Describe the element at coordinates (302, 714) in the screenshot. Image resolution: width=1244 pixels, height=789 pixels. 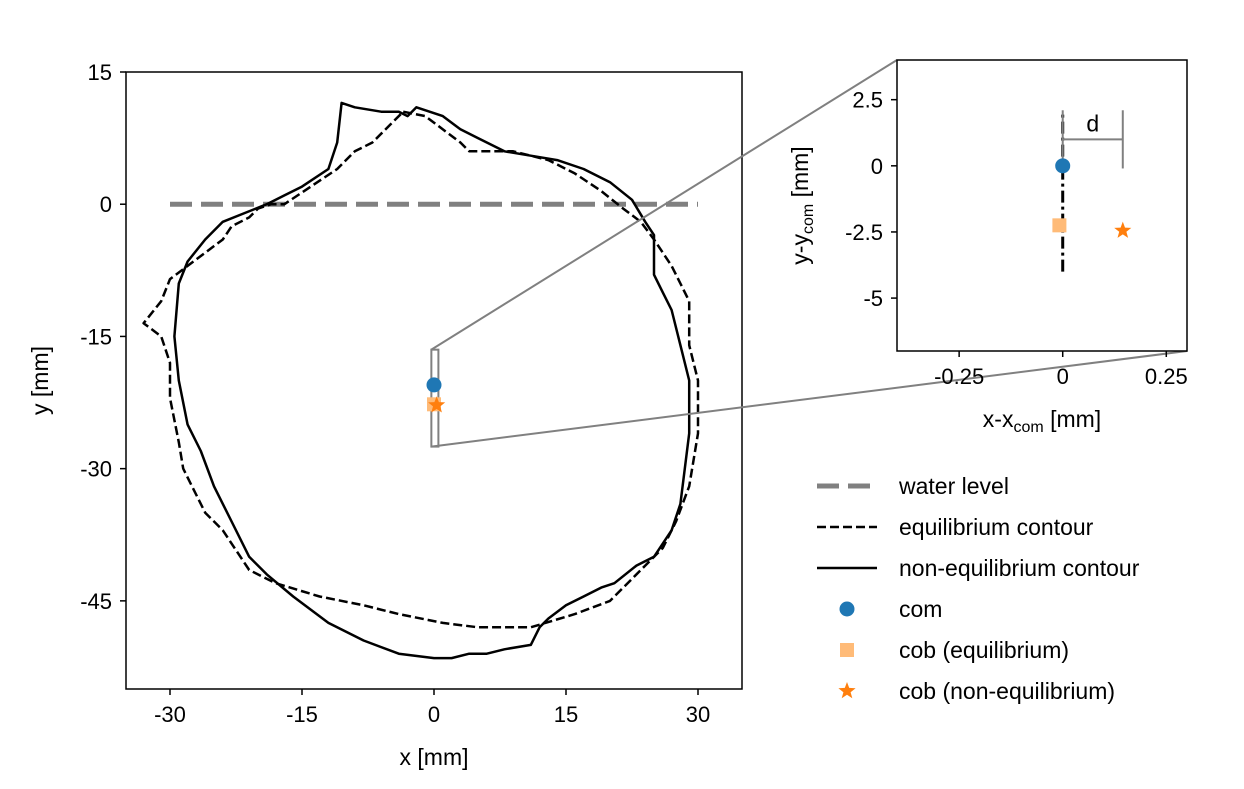
I see `main-x-tick-label: -15` at that location.